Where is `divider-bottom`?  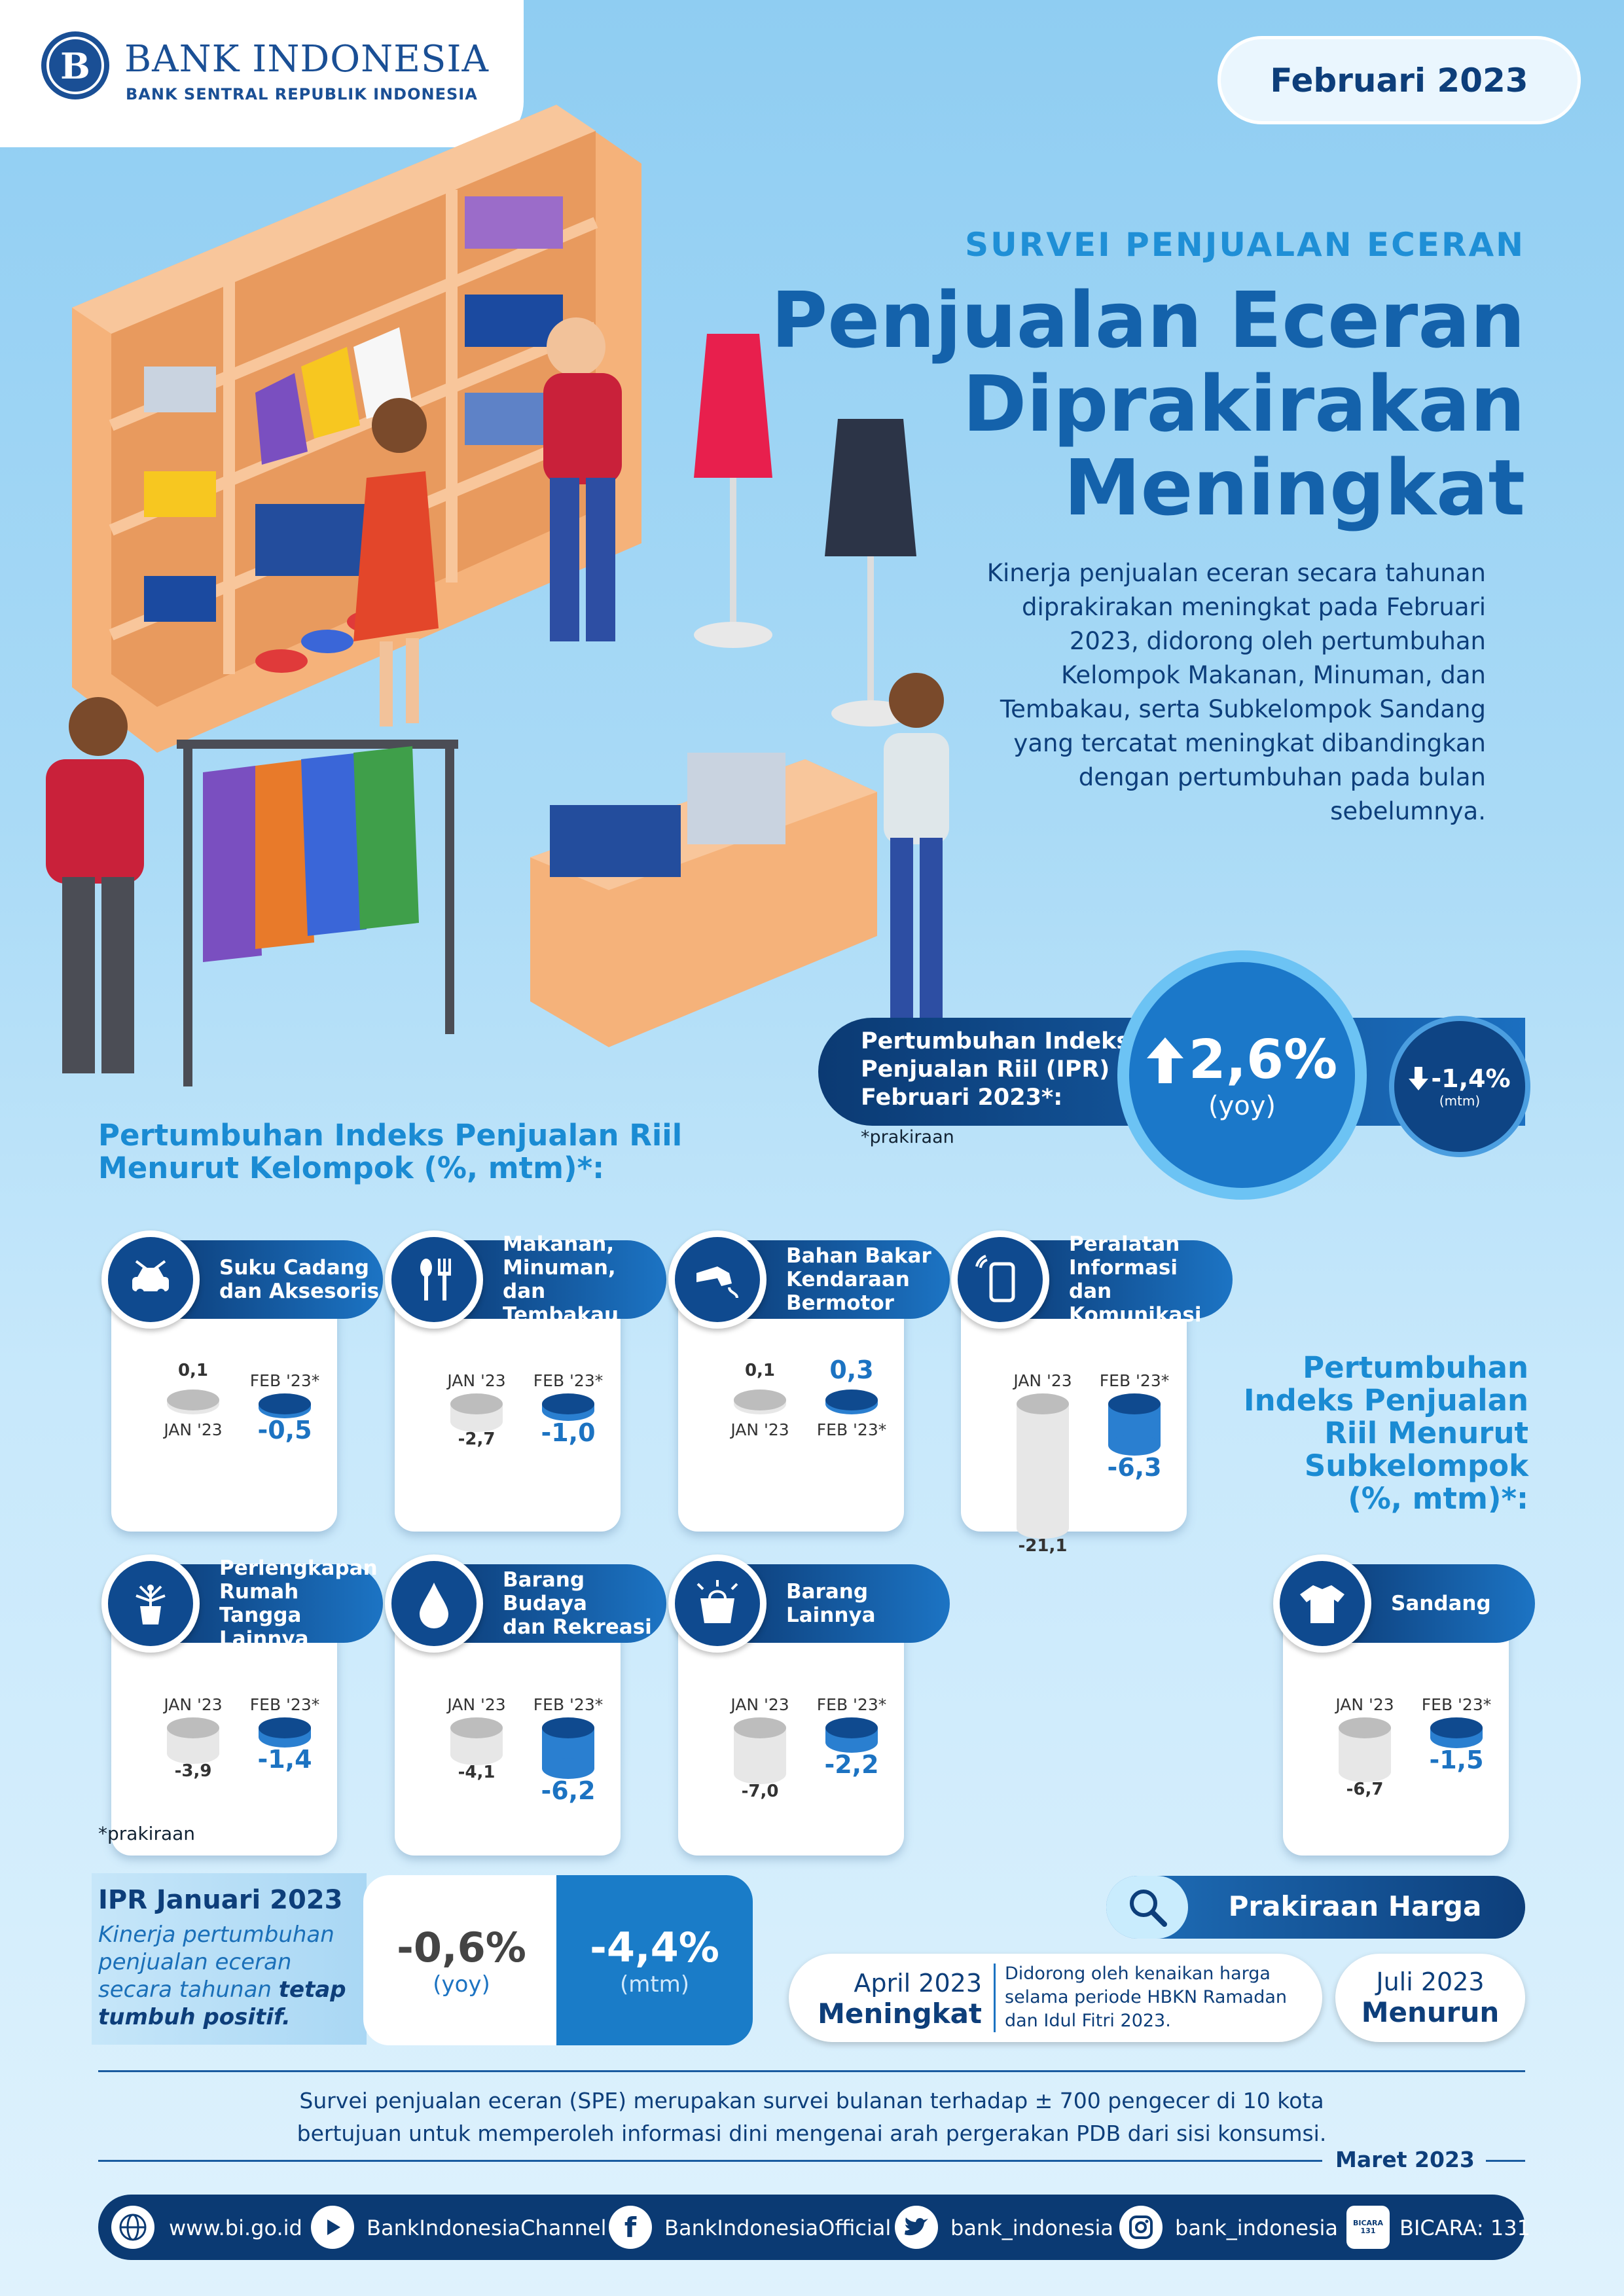 divider-bottom is located at coordinates (710, 2161).